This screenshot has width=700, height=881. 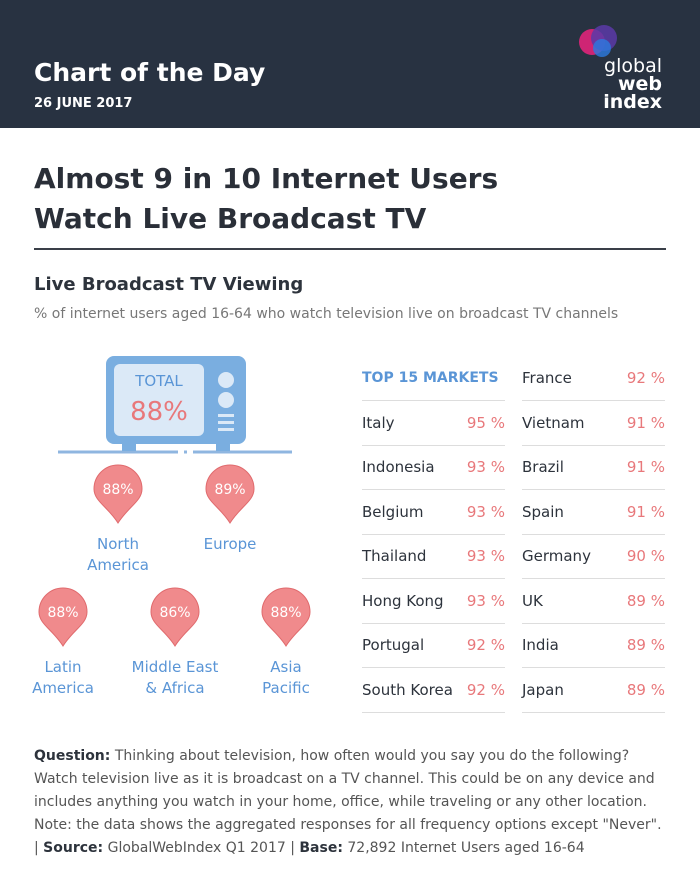 I want to click on country: Thailand, so click(x=394, y=556).